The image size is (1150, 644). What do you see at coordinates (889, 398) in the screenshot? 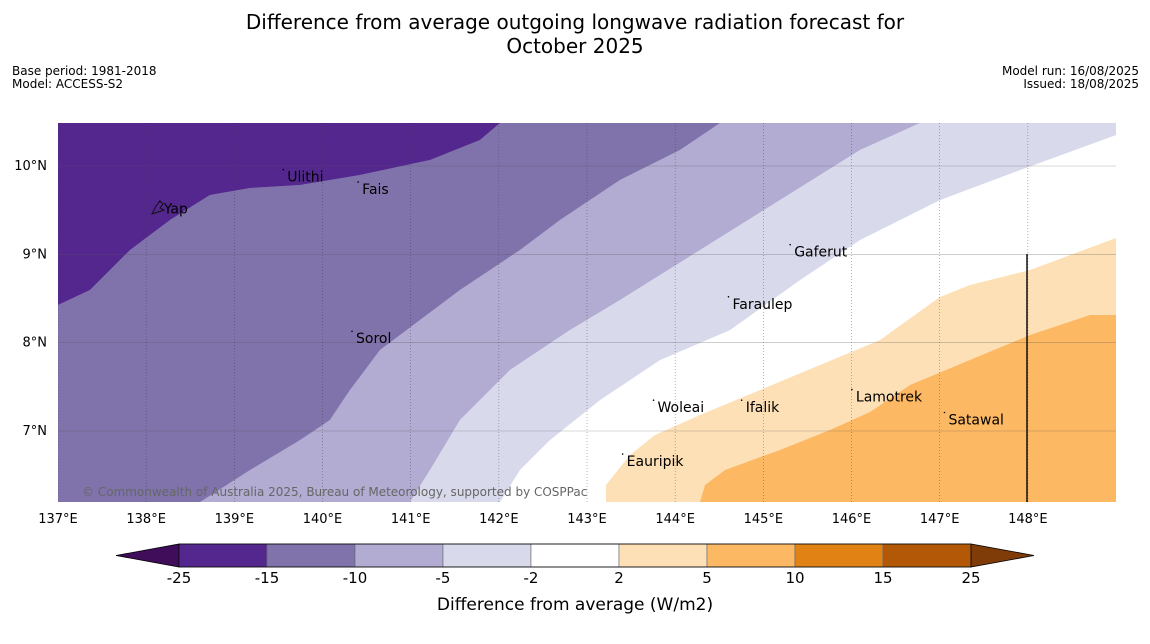
I see `place-label: Lamotrek` at bounding box center [889, 398].